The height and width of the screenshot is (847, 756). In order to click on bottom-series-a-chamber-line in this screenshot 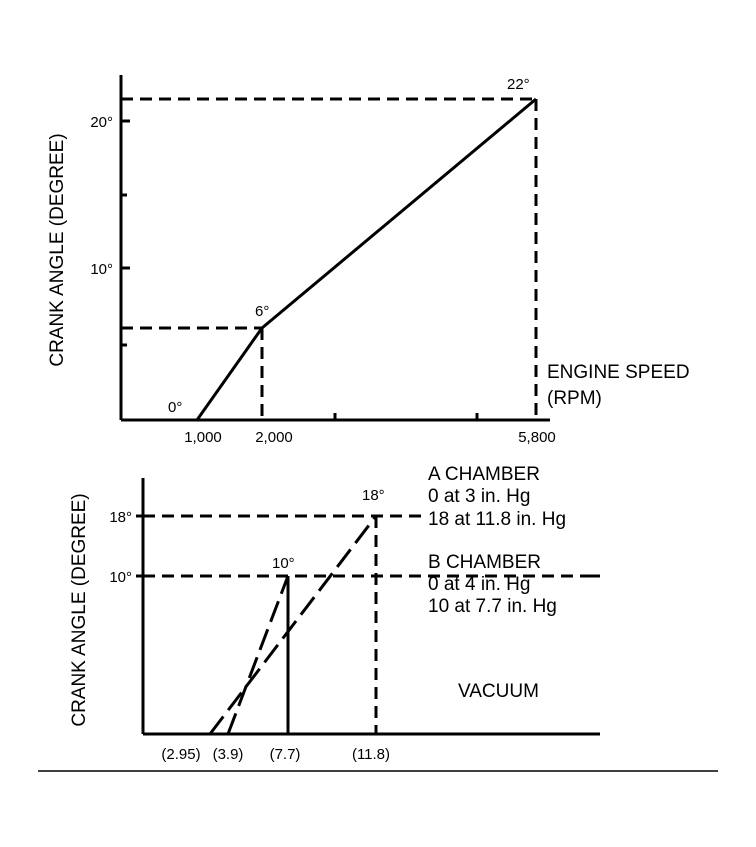, I will do `click(293, 625)`.